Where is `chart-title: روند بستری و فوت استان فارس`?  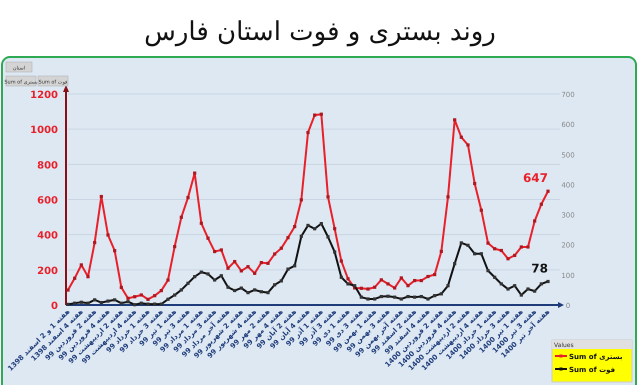
chart-title: روند بستری و فوت استان فارس is located at coordinates (320, 32).